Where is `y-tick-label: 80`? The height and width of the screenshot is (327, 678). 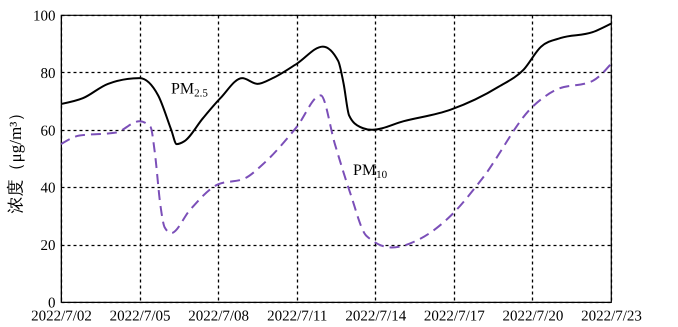
y-tick-label: 80 is located at coordinates (48, 74).